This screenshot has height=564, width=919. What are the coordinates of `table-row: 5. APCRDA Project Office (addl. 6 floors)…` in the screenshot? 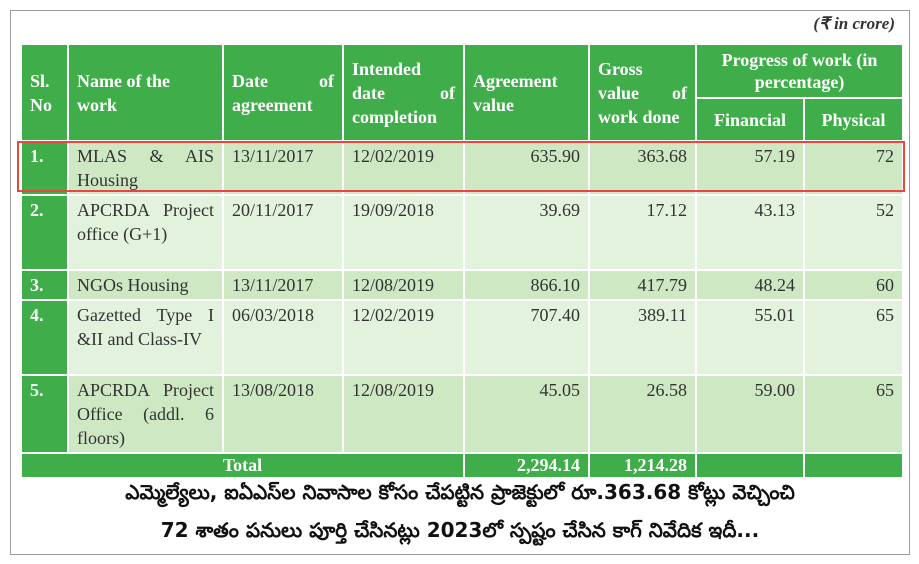 It's located at (462, 414).